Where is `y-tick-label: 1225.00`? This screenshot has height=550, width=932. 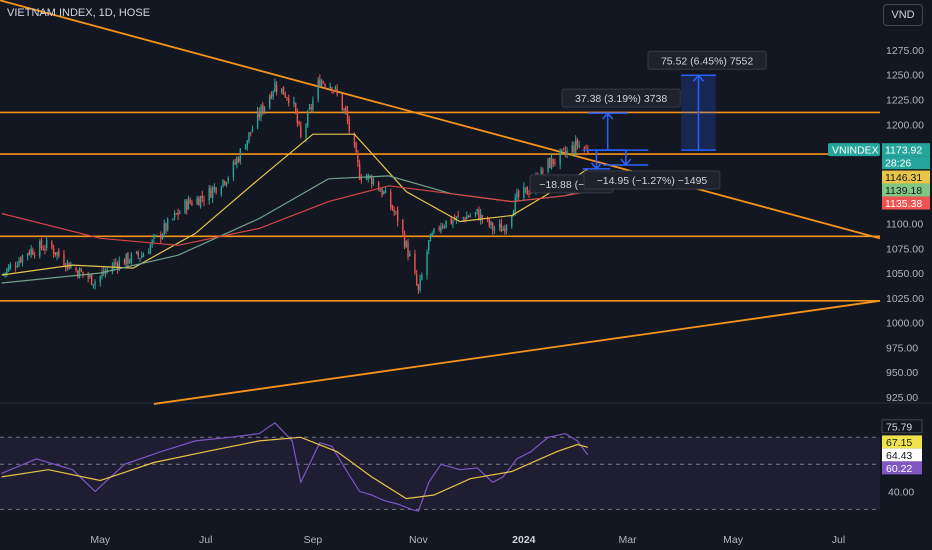 y-tick-label: 1225.00 is located at coordinates (905, 101).